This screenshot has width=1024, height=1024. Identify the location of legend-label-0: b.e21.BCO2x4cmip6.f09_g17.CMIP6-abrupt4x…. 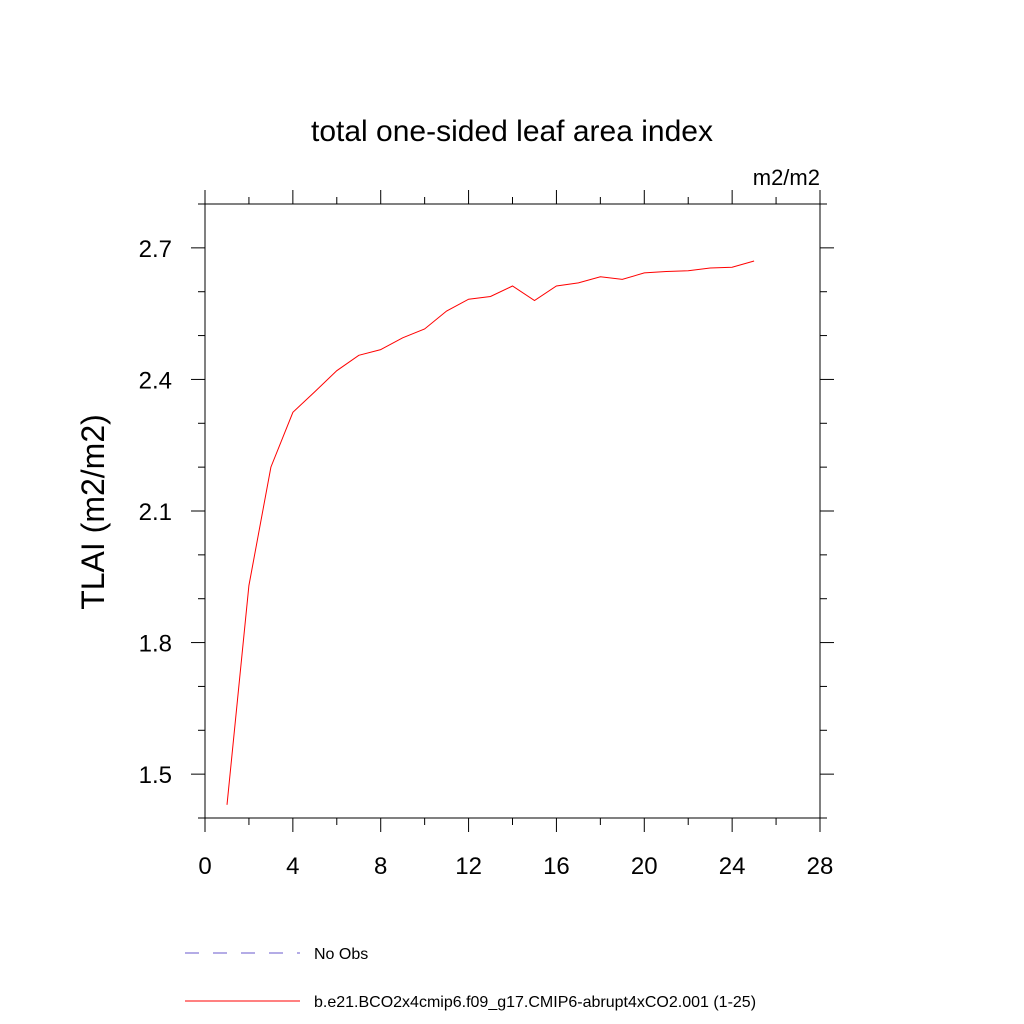
(535, 1002).